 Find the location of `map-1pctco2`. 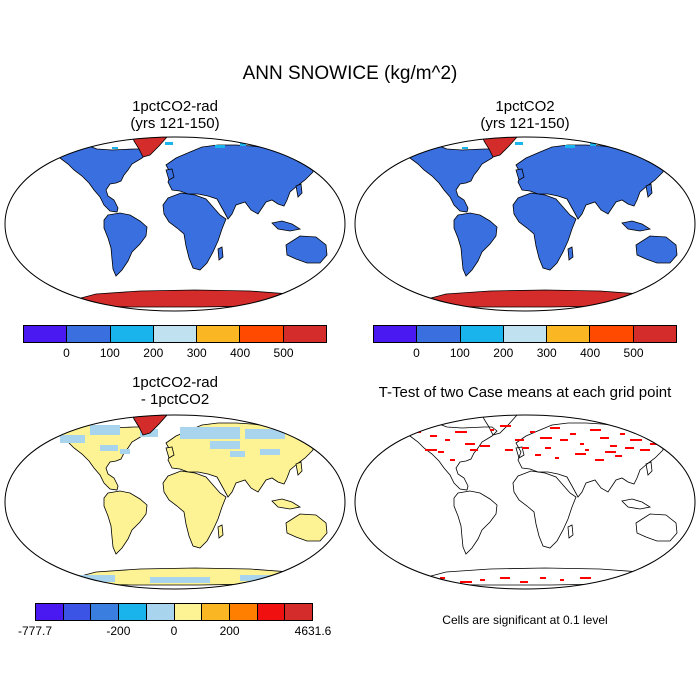

map-1pctco2 is located at coordinates (525, 224).